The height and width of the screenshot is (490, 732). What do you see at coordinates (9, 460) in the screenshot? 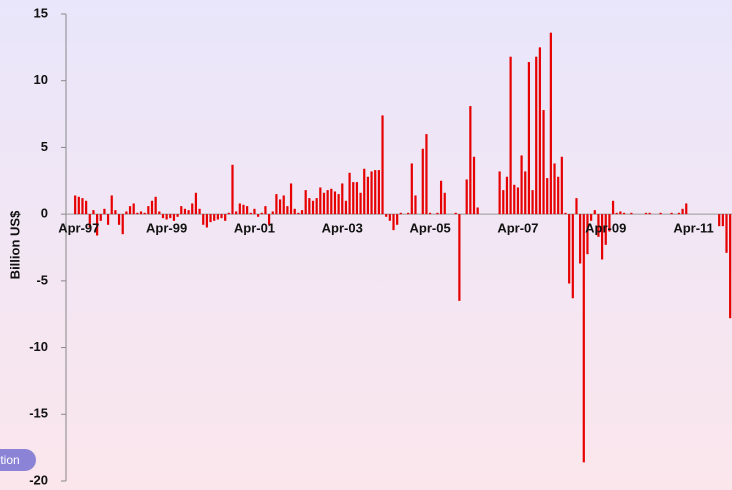
I see `button-label: tion` at bounding box center [9, 460].